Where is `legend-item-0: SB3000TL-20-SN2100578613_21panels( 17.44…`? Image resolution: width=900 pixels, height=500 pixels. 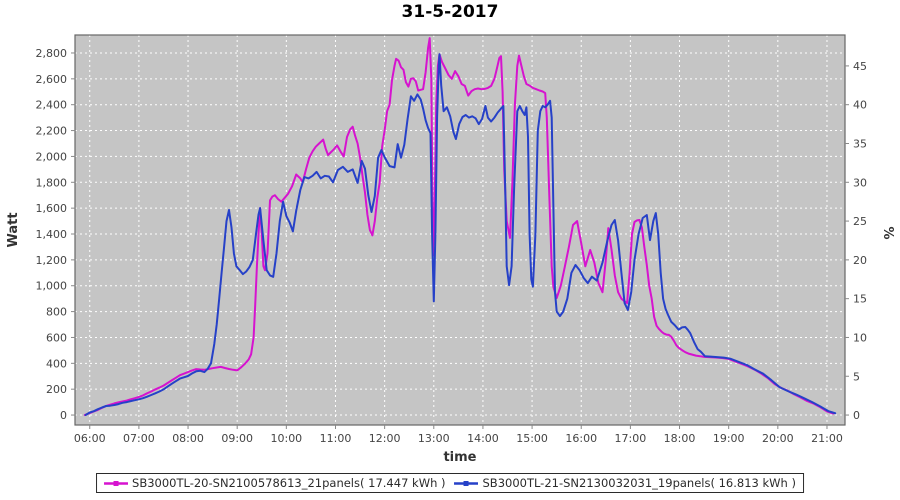
legend-item-0: SB3000TL-20-SN2100578613_21panels( 17.44… is located at coordinates (275, 483).